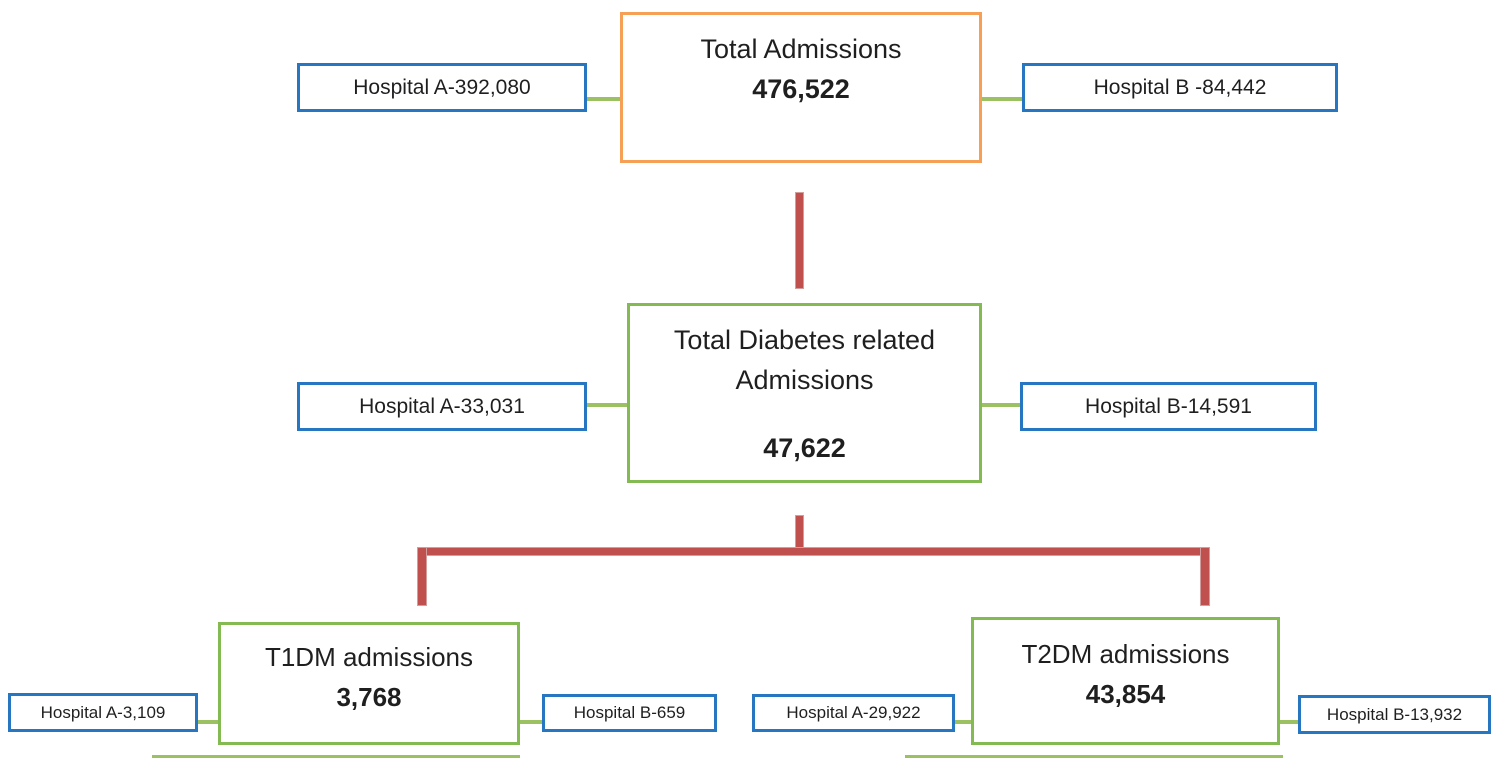 This screenshot has width=1500, height=758. Describe the element at coordinates (336, 756) in the screenshot. I see `clipped-green-line-left` at that location.